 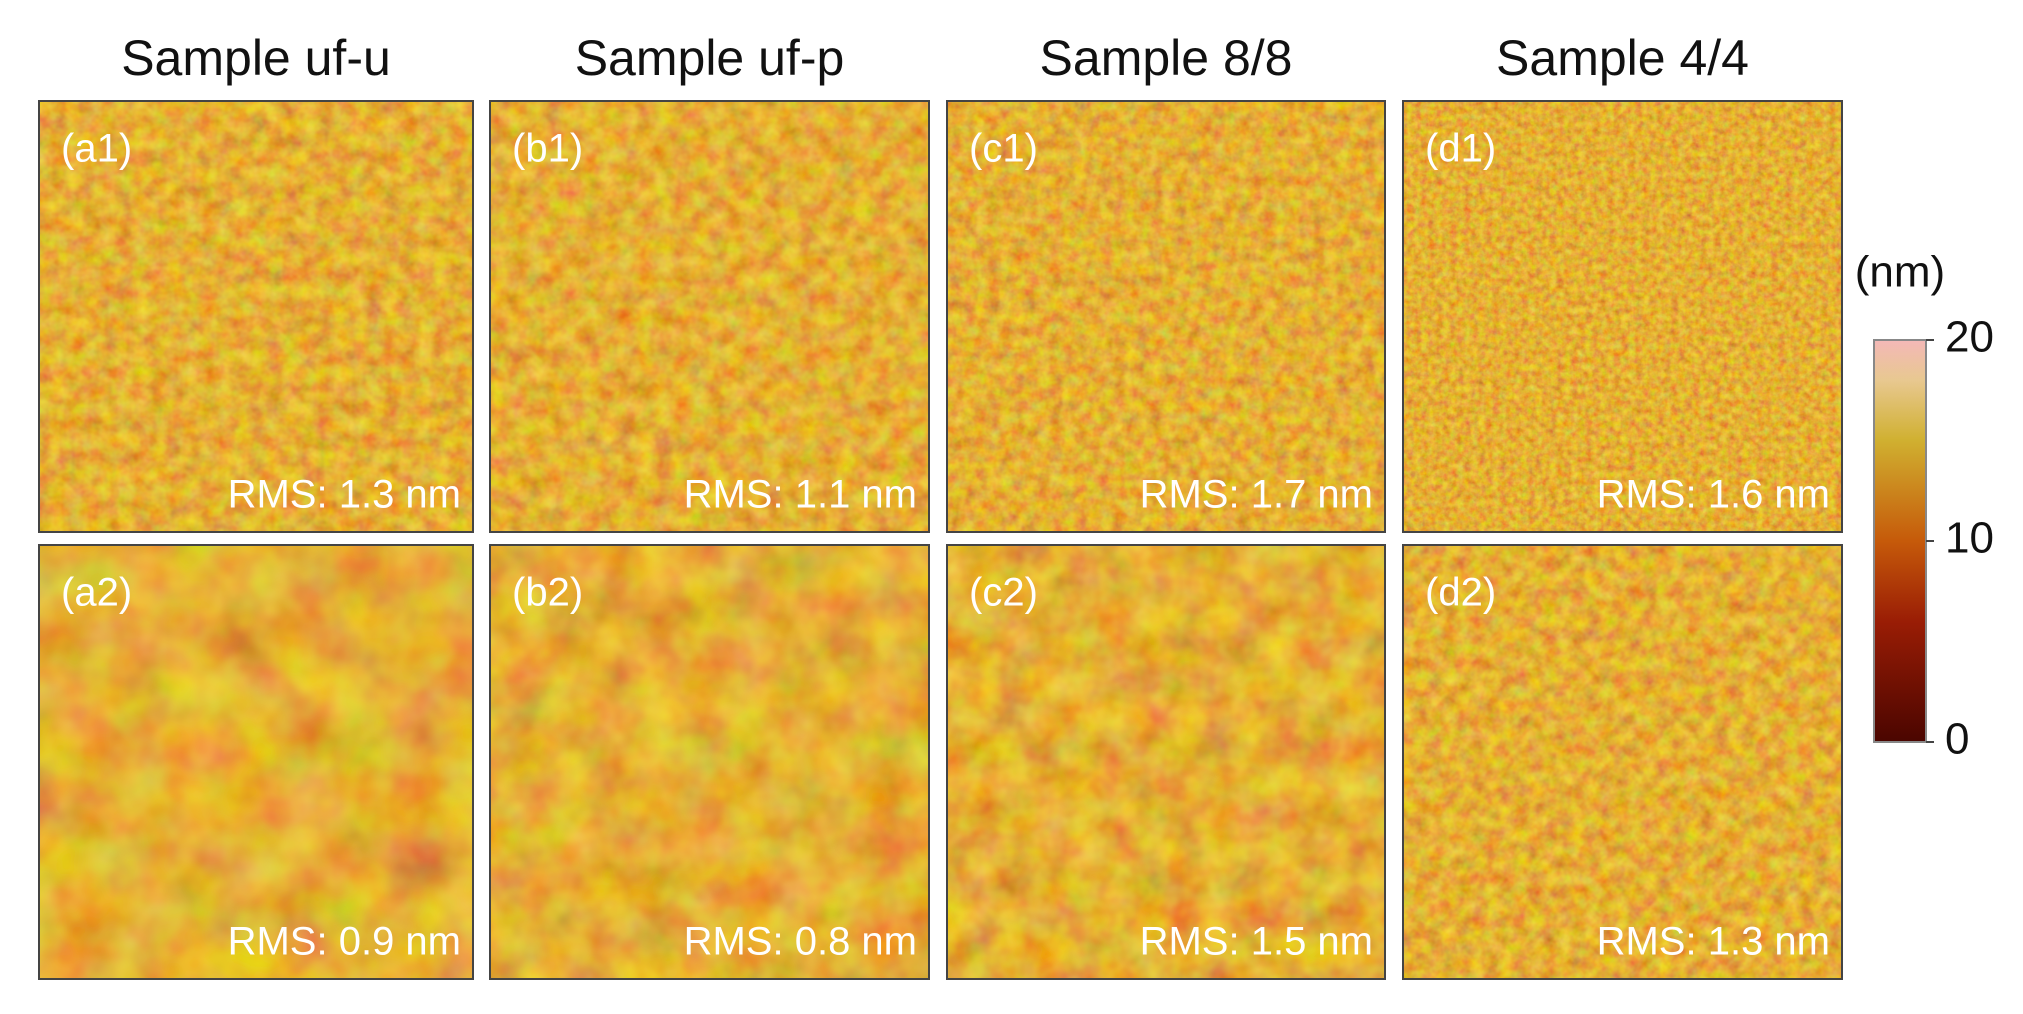 What do you see at coordinates (1003, 149) in the screenshot?
I see `panel-label: (c1)` at bounding box center [1003, 149].